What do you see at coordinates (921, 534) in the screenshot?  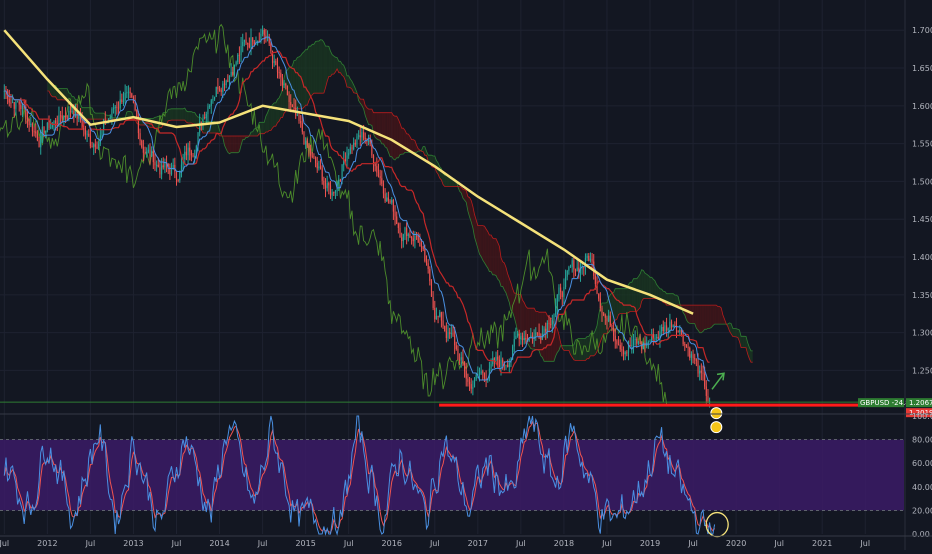 I see `oscillator-tick-label: 0.00` at bounding box center [921, 534].